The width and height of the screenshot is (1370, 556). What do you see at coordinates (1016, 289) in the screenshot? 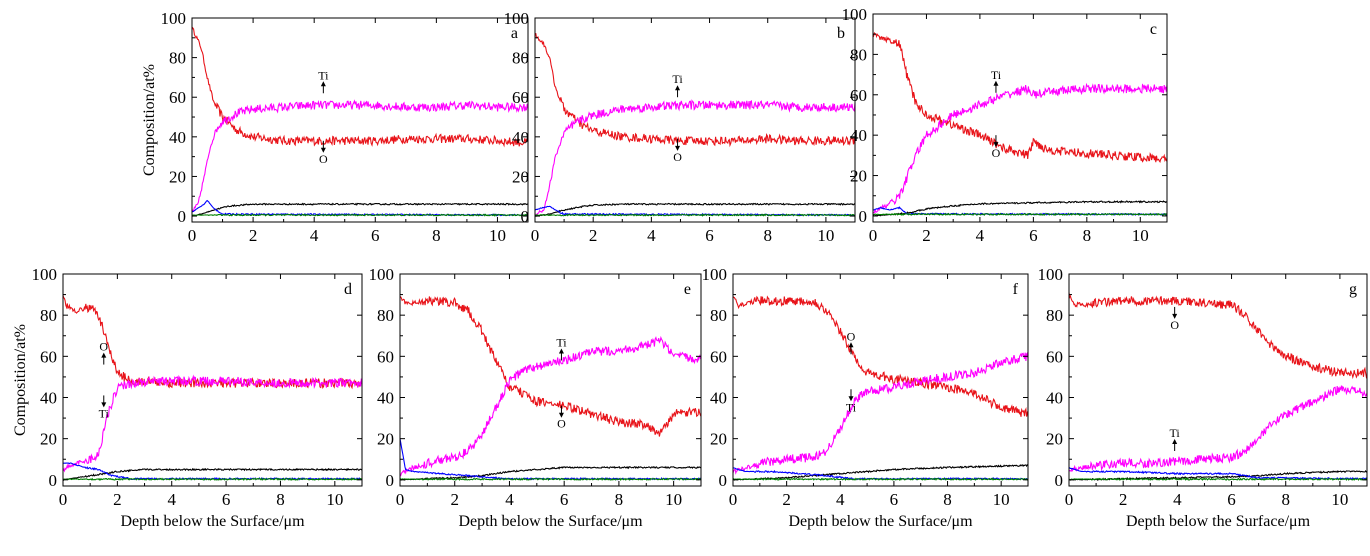
I see `panel-letter: f` at bounding box center [1016, 289].